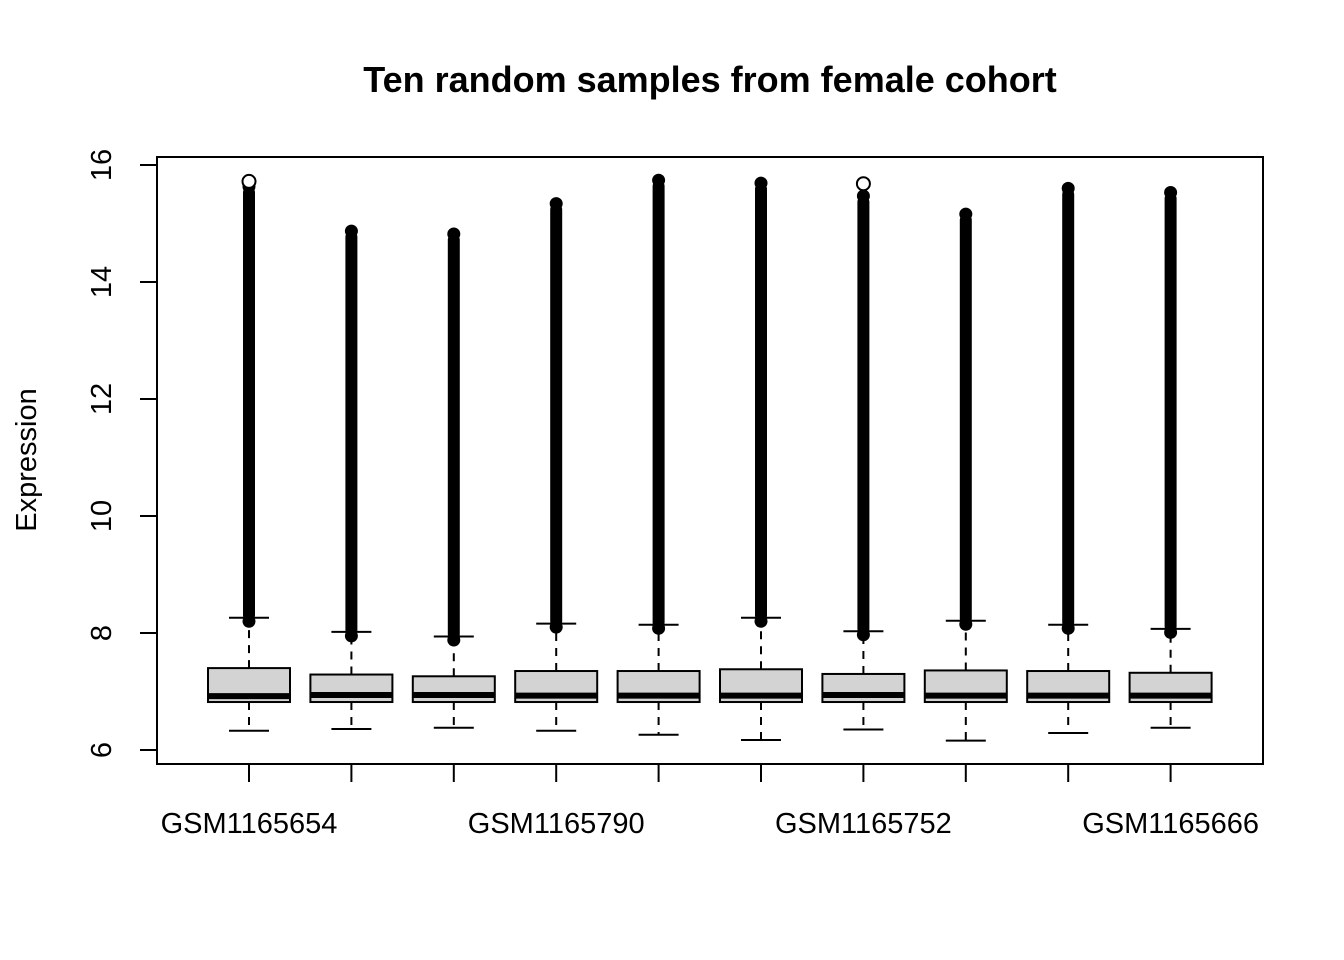  Describe the element at coordinates (102, 516) in the screenshot. I see `y-tick-label: 10` at that location.